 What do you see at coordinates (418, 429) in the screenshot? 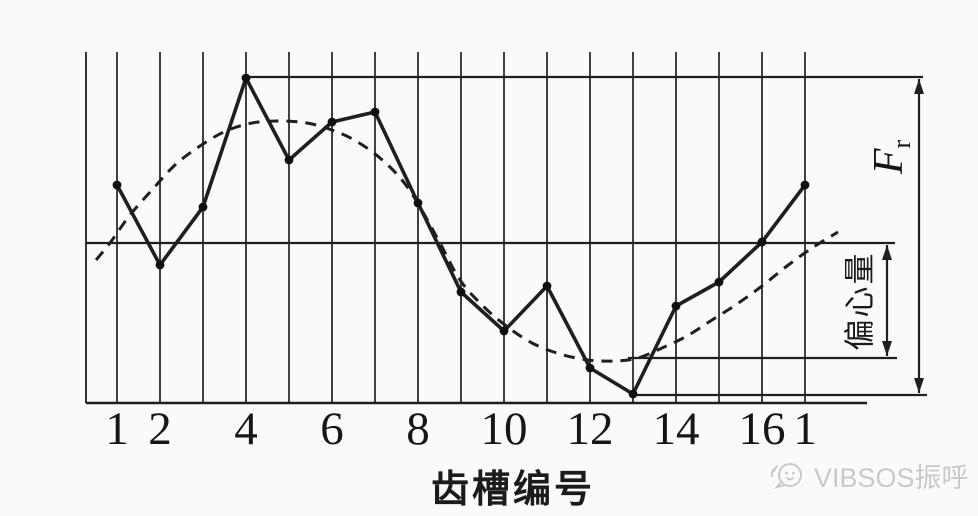
I see `x-tick-label: 8` at bounding box center [418, 429].